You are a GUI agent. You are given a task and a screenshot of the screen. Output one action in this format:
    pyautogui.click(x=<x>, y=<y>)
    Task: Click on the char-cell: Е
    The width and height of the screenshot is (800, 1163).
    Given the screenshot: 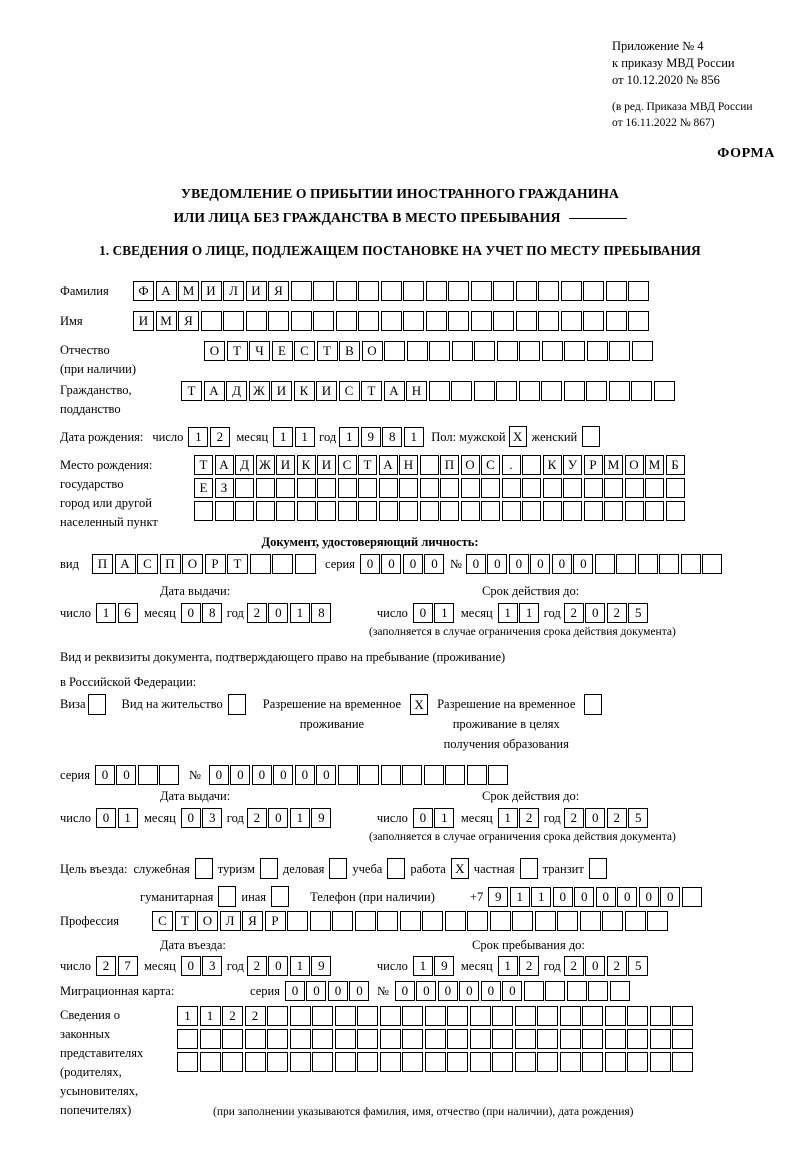 What is the action you would take?
    pyautogui.click(x=203, y=488)
    